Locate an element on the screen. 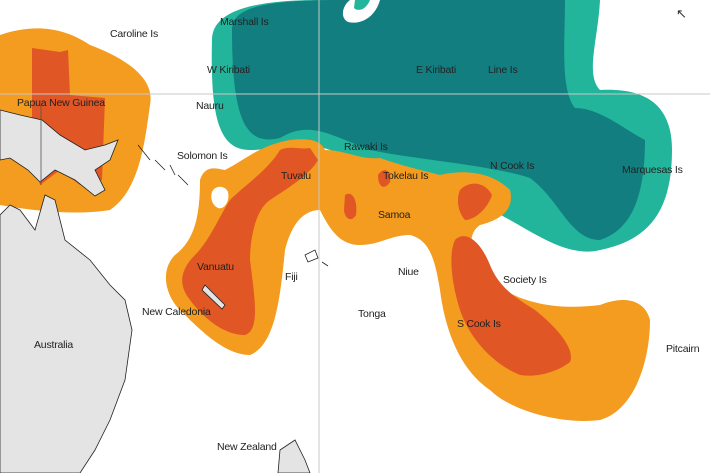 Image resolution: width=710 pixels, height=473 pixels. label-tokelau-is: Tokelau Is is located at coordinates (406, 176).